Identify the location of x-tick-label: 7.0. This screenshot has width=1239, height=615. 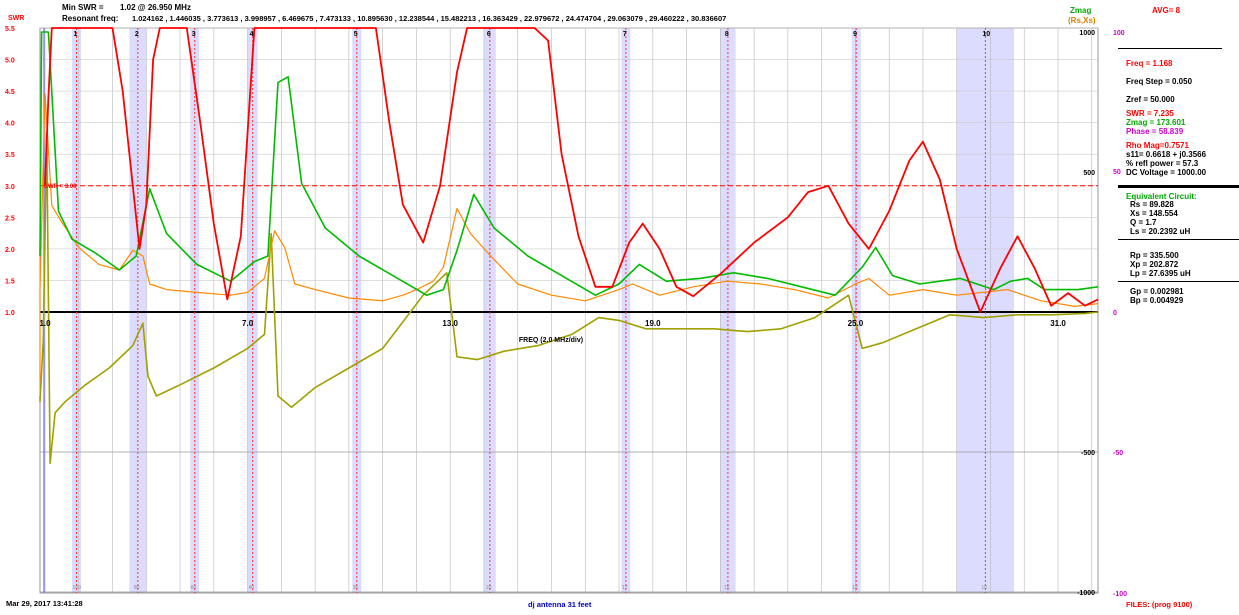
(248, 323).